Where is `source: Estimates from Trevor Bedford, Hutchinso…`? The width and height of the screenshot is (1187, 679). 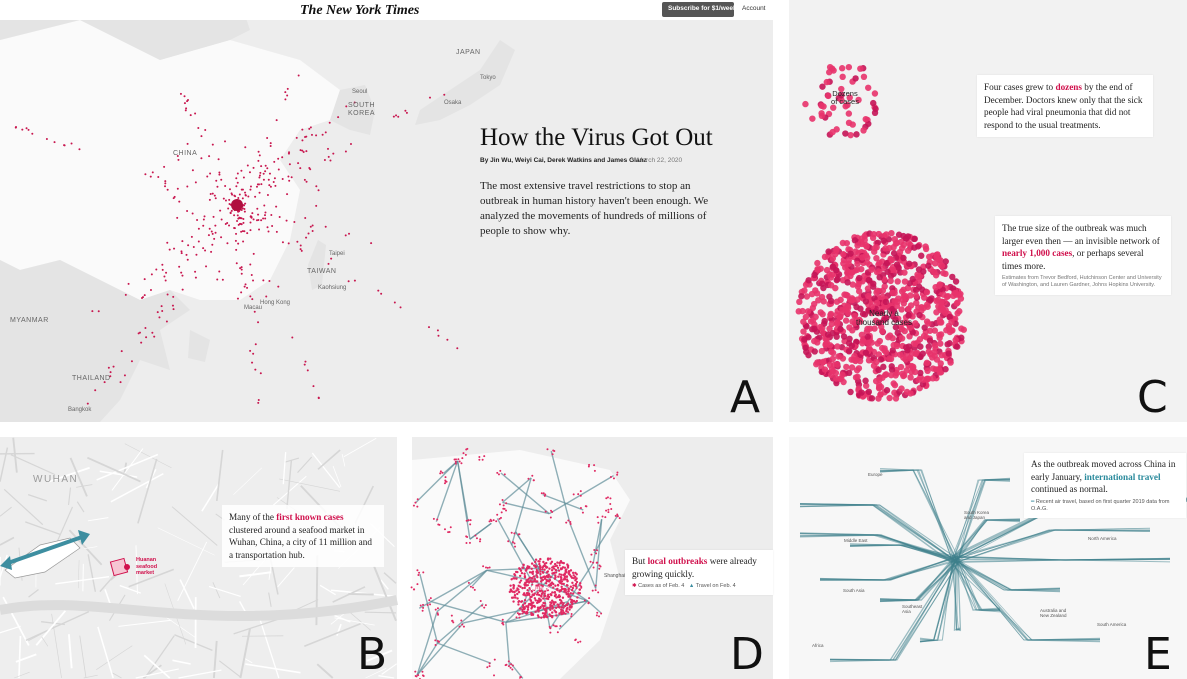
source: Estimates from Trevor Bedford, Hutchinso… is located at coordinates (1082, 281).